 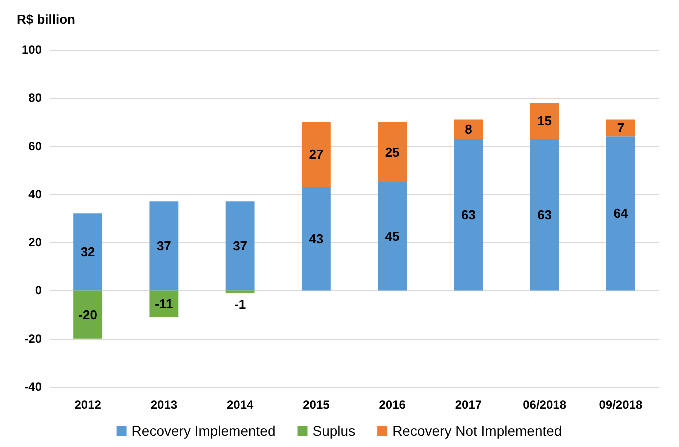 I want to click on y-tick-label: -40, so click(x=33, y=387).